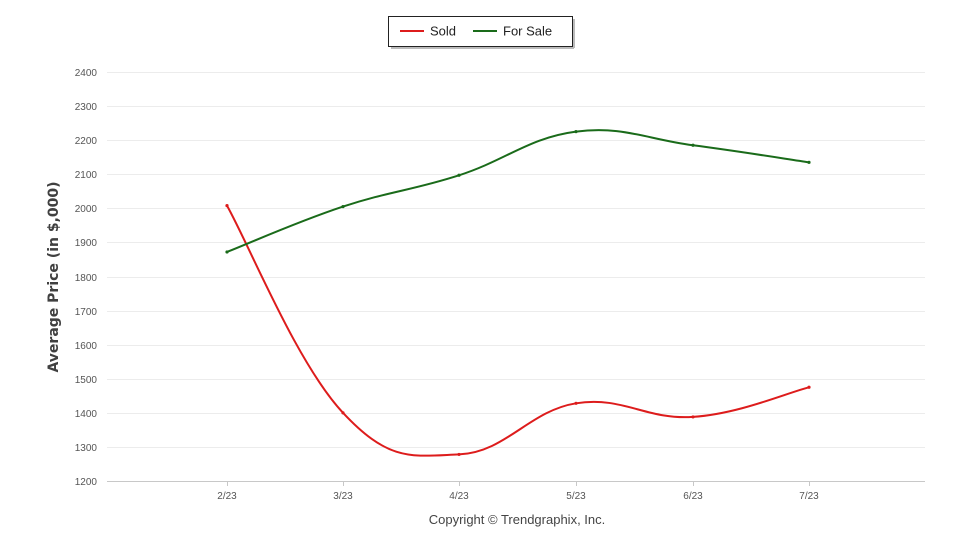  Describe the element at coordinates (518, 191) in the screenshot. I see `series-line-for-sale` at that location.